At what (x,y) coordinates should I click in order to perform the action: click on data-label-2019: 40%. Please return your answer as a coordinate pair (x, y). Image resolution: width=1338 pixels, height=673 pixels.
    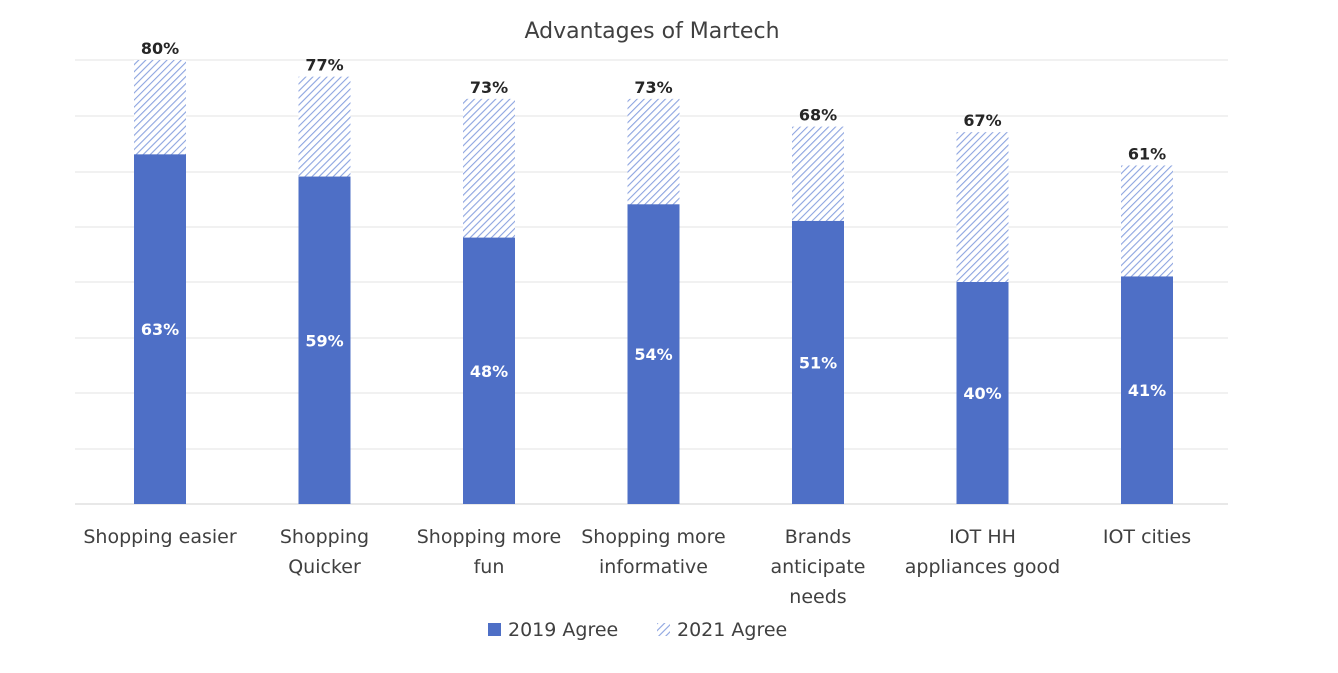
    Looking at the image, I should click on (982, 393).